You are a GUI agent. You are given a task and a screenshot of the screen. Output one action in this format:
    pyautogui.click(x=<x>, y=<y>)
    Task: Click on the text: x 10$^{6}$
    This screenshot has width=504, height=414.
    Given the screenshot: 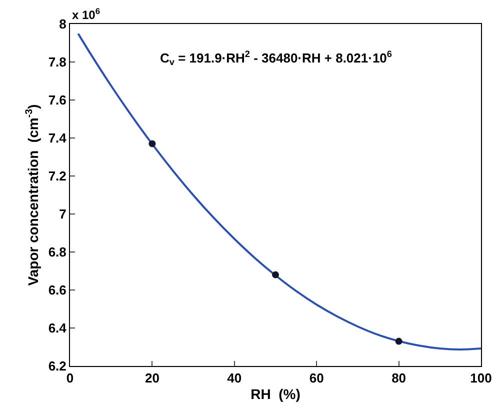 What is the action you would take?
    pyautogui.click(x=86, y=14)
    